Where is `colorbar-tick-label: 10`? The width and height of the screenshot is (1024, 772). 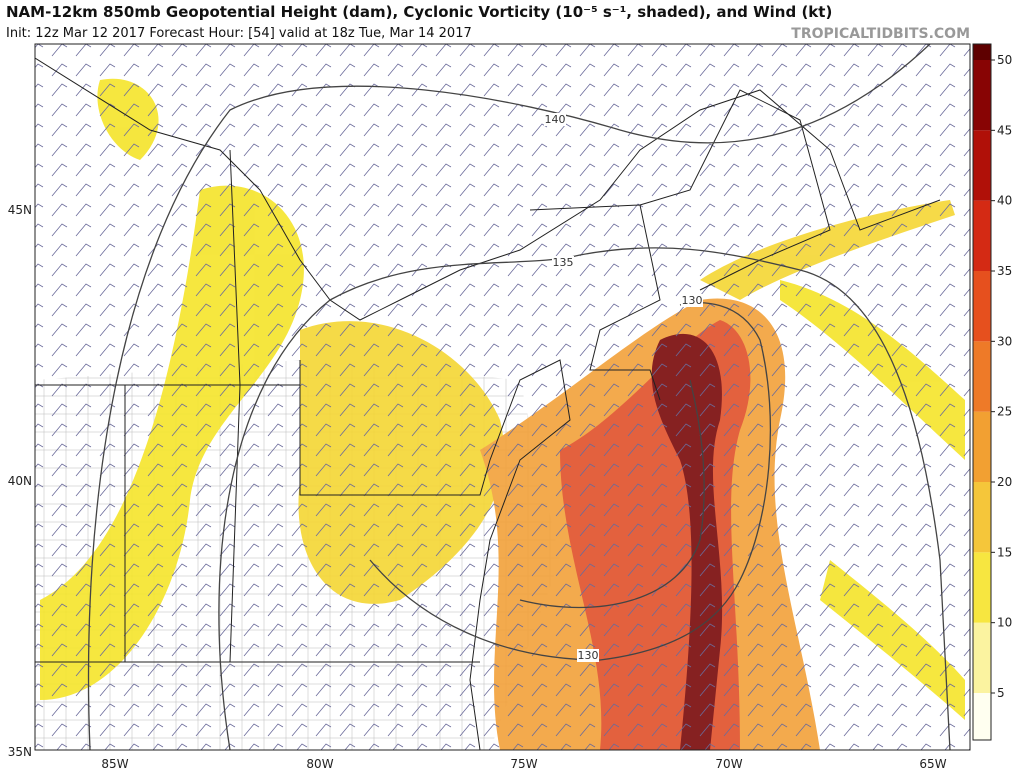 colorbar-tick-label: 10 is located at coordinates (1004, 623).